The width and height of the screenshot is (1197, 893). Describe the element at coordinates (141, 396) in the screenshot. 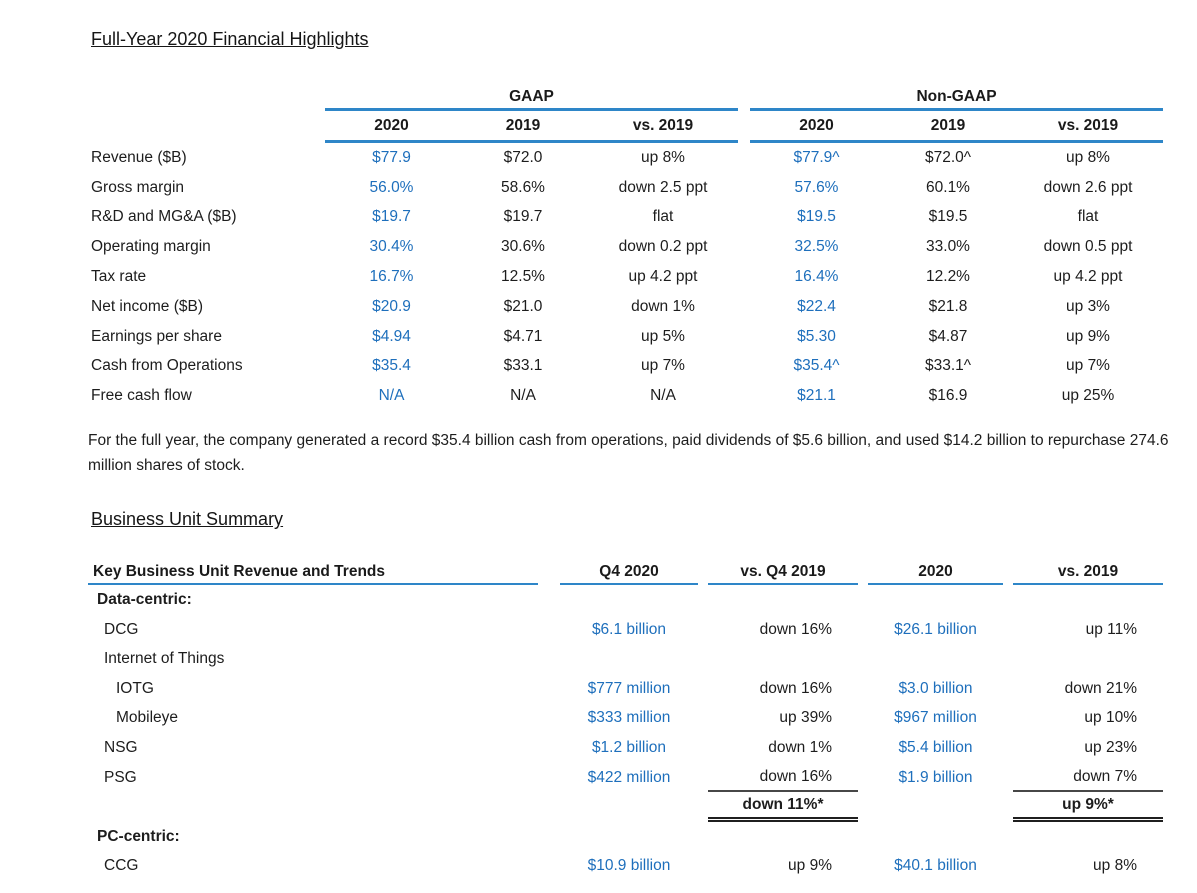

I see `row-label: Free cash flow` at that location.